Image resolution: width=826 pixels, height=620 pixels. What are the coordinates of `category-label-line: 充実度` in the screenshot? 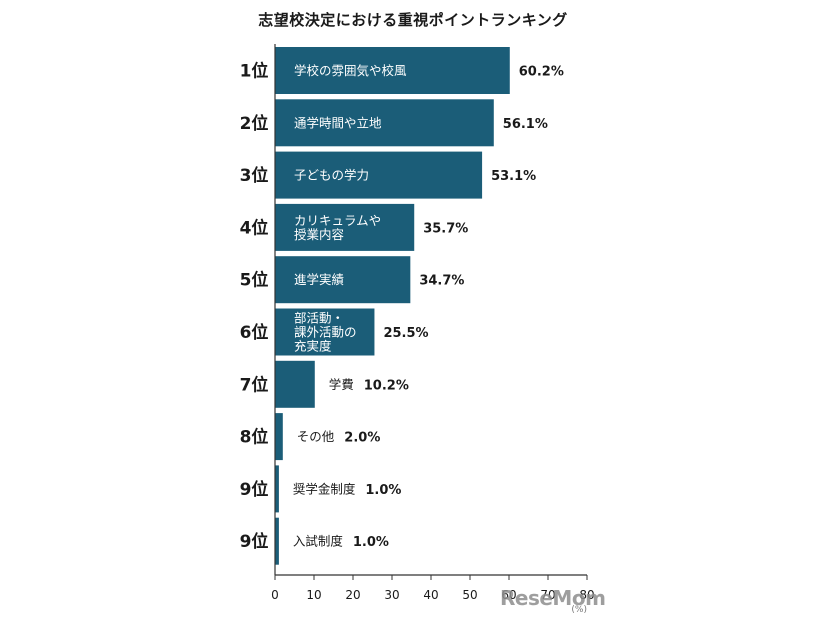 It's located at (313, 346).